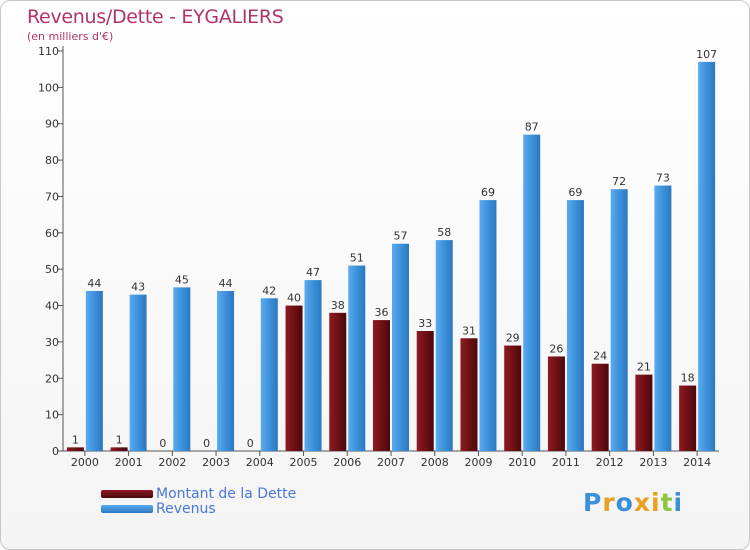 The width and height of the screenshot is (750, 550). Describe the element at coordinates (226, 494) in the screenshot. I see `legend-label-dette: Montant de la Dette` at that location.